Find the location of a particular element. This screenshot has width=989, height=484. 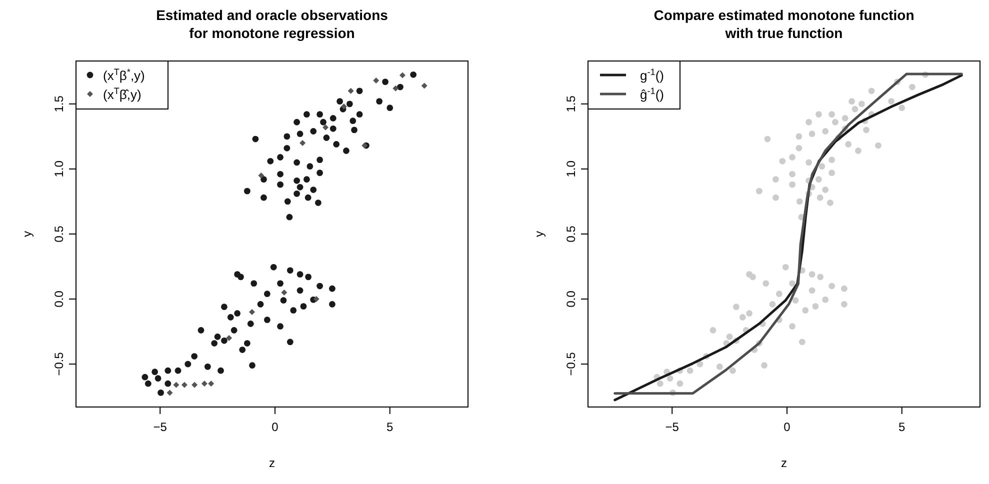

legend-label: ĝ$^{-1}$() is located at coordinates (652, 94).